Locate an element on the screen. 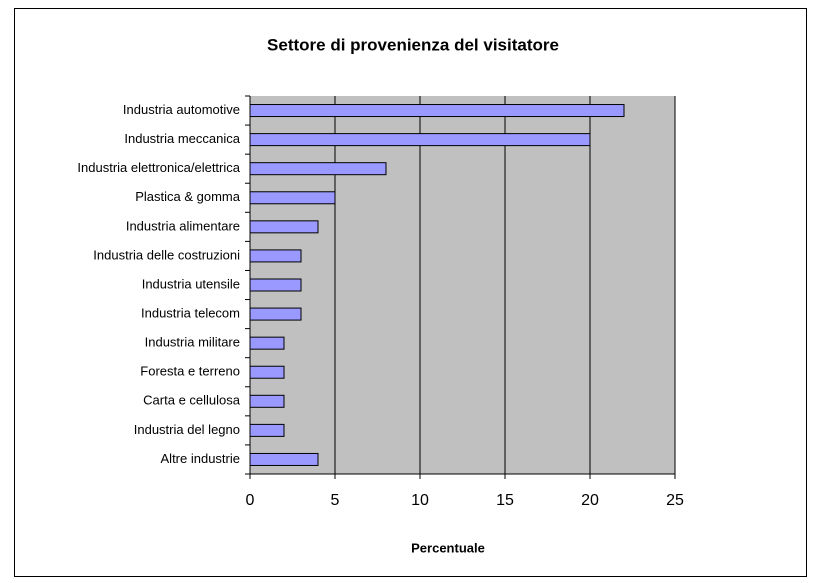  y-tick-label: Altre industrie is located at coordinates (200, 458).